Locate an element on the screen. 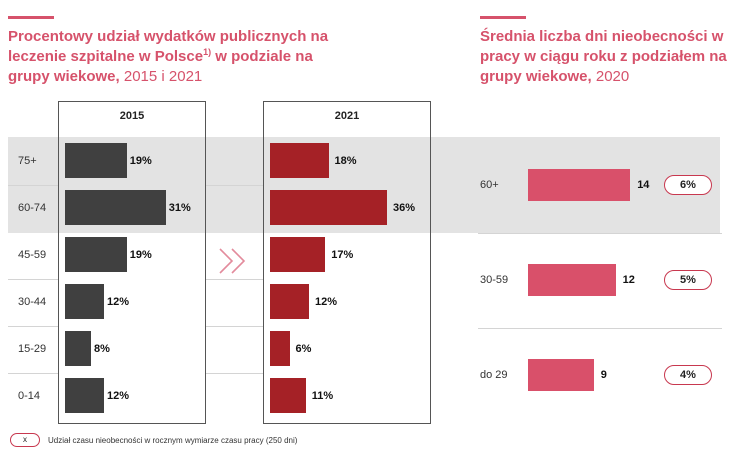  right-title-year: 2020 is located at coordinates (610, 76).